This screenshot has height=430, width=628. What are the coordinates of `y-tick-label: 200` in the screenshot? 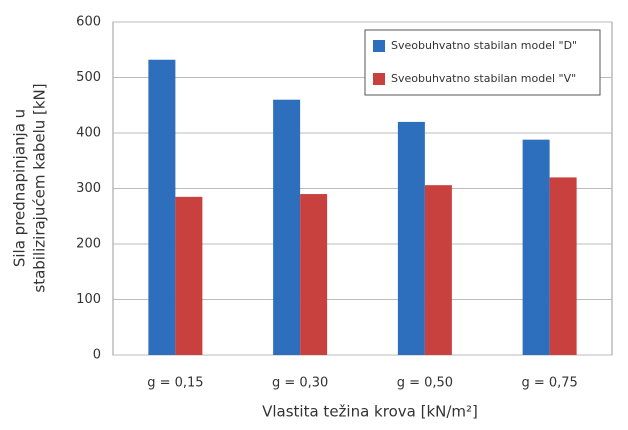 It's located at (88, 244).